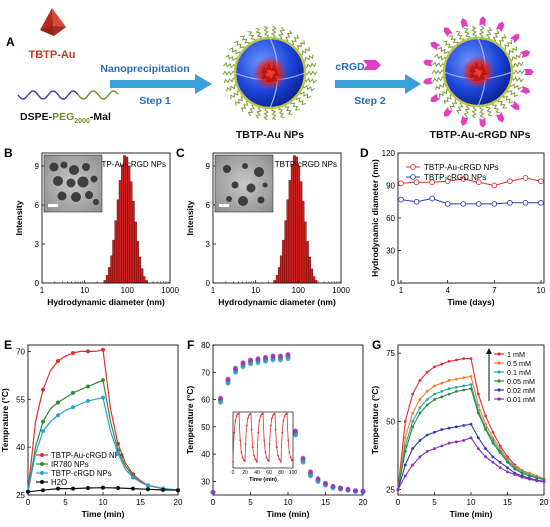 The width and height of the screenshot is (550, 527). Describe the element at coordinates (128, 164) in the screenshot. I see `legend-label: TBTP-Au-cRGD NPs` at that location.